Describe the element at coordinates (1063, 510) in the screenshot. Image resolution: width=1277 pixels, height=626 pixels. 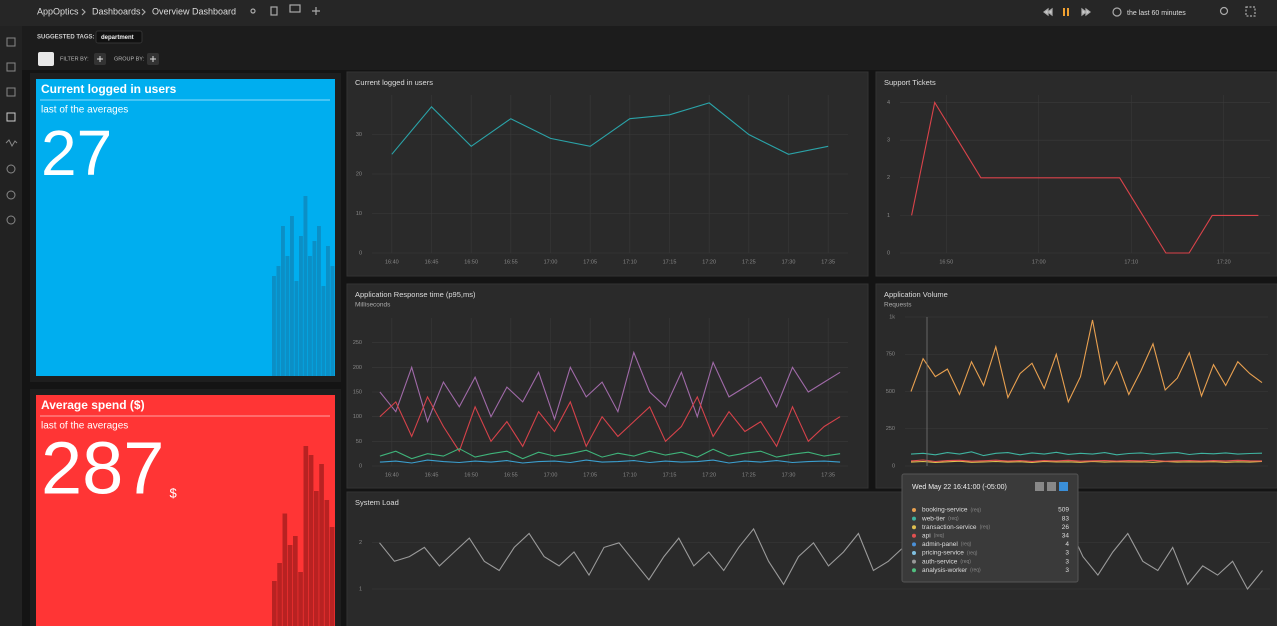
I see `series-value: 509` at that location.